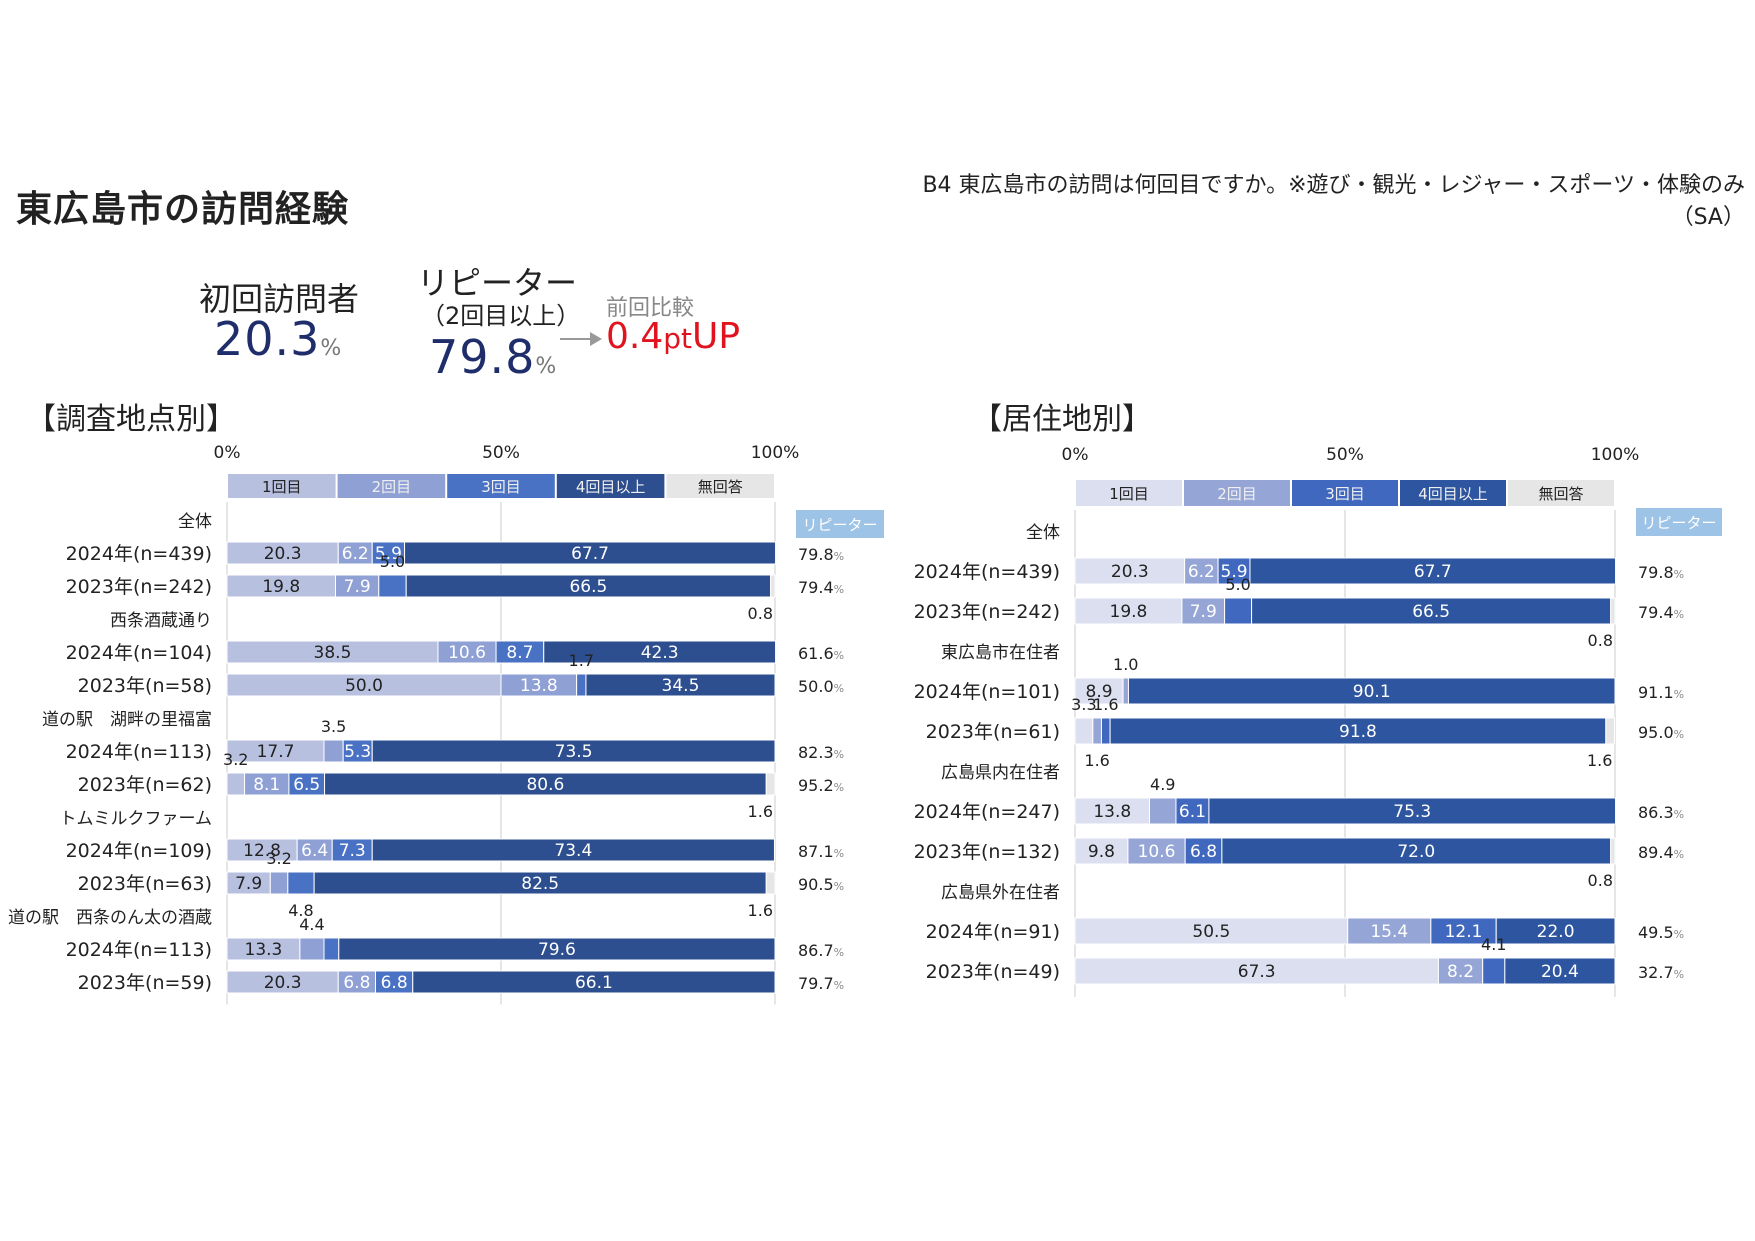 The width and height of the screenshot is (1755, 1241). Describe the element at coordinates (333, 726) in the screenshot. I see `data-label-outside: 3.5` at that location.